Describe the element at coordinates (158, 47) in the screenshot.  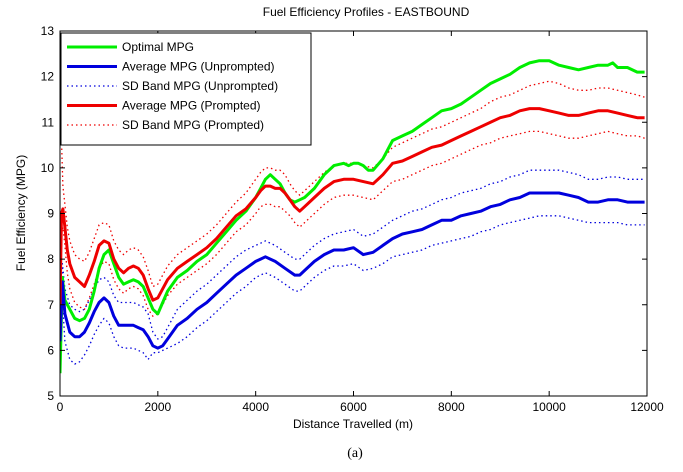
I see `legend-label-0: Optimal MPG` at that location.